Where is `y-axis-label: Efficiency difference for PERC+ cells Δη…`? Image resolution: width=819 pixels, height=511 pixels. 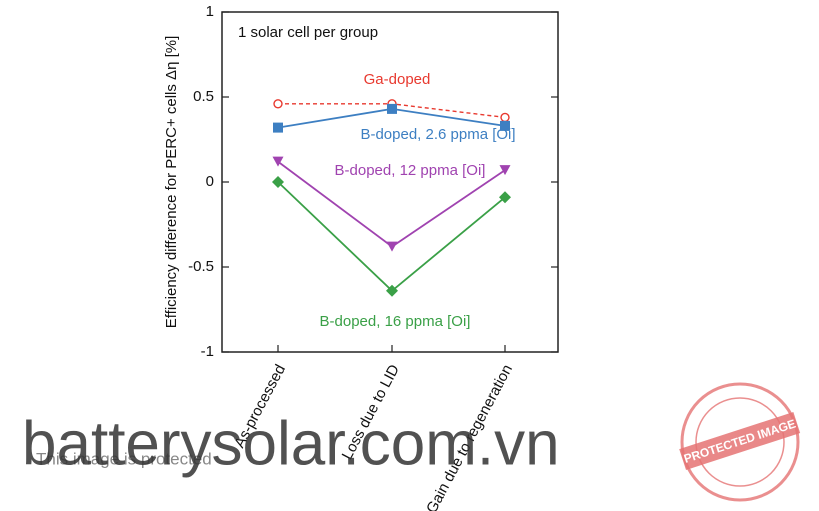 y-axis-label: Efficiency difference for PERC+ cells Δη… is located at coordinates (171, 182).